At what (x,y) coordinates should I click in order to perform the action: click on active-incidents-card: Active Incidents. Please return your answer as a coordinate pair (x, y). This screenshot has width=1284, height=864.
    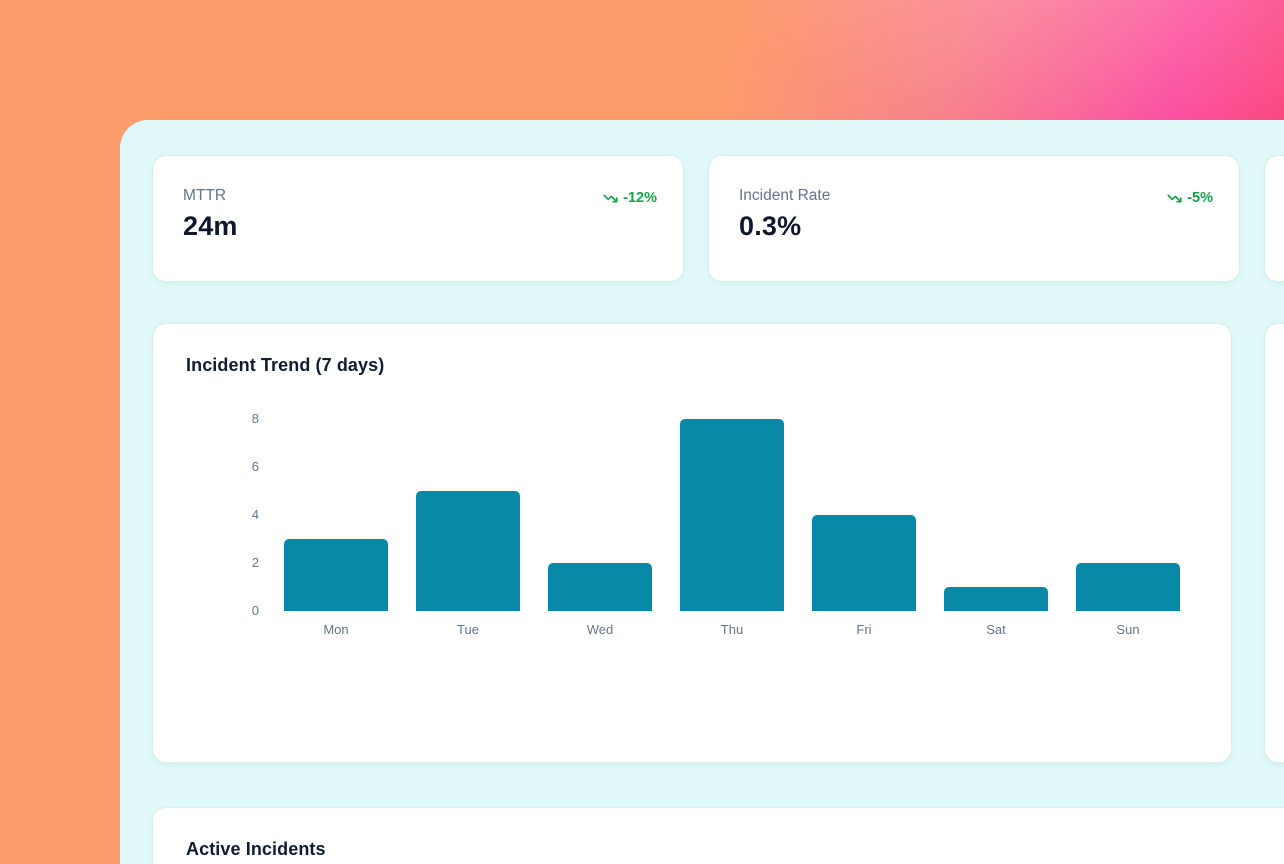
    Looking at the image, I should click on (718, 835).